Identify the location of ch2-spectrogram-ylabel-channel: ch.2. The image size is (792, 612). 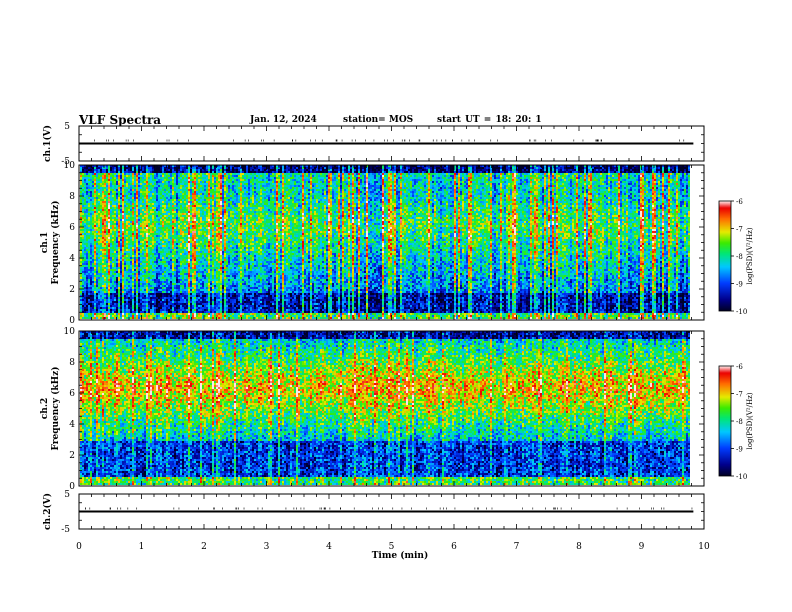
(45, 408).